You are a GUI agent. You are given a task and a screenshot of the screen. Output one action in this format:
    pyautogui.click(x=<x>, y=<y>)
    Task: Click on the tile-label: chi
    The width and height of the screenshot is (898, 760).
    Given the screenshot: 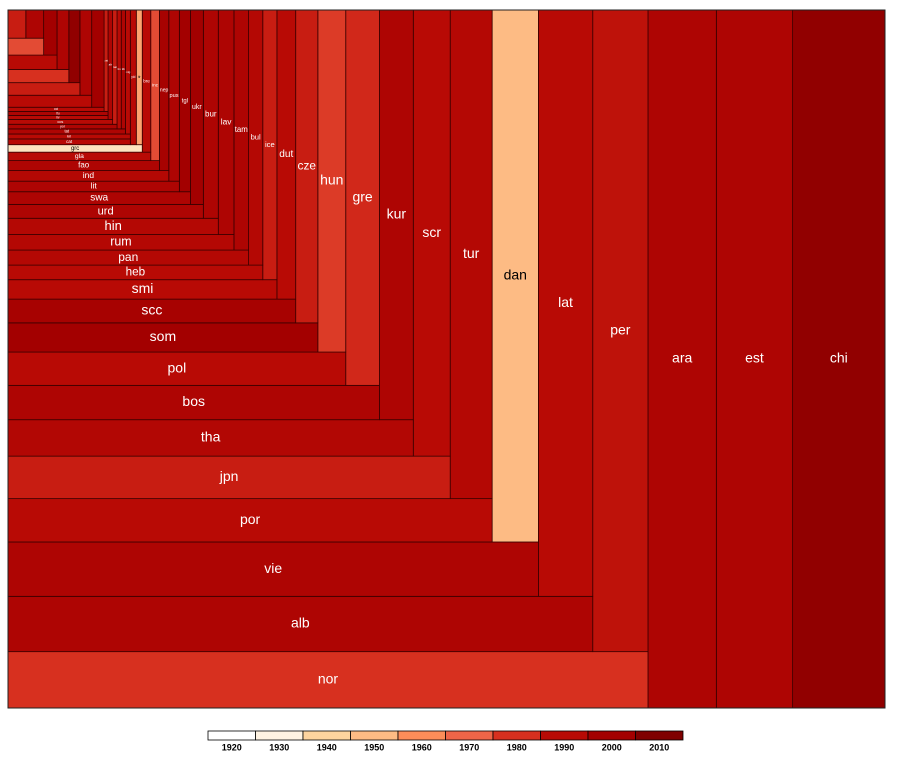 What is the action you would take?
    pyautogui.click(x=839, y=358)
    